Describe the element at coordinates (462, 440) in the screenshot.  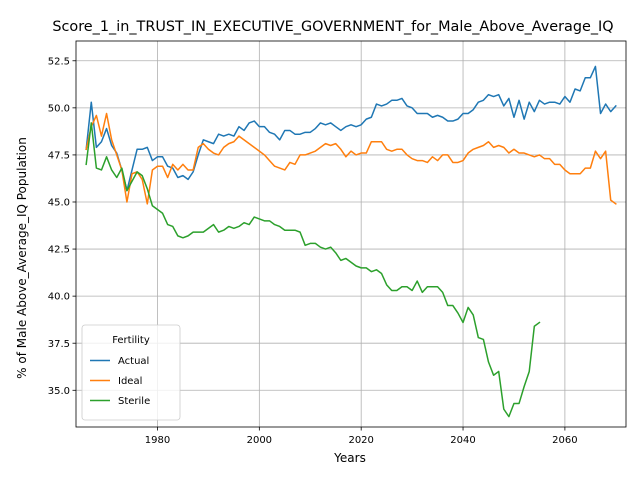
I see `x-tick-label: 2040` at that location.